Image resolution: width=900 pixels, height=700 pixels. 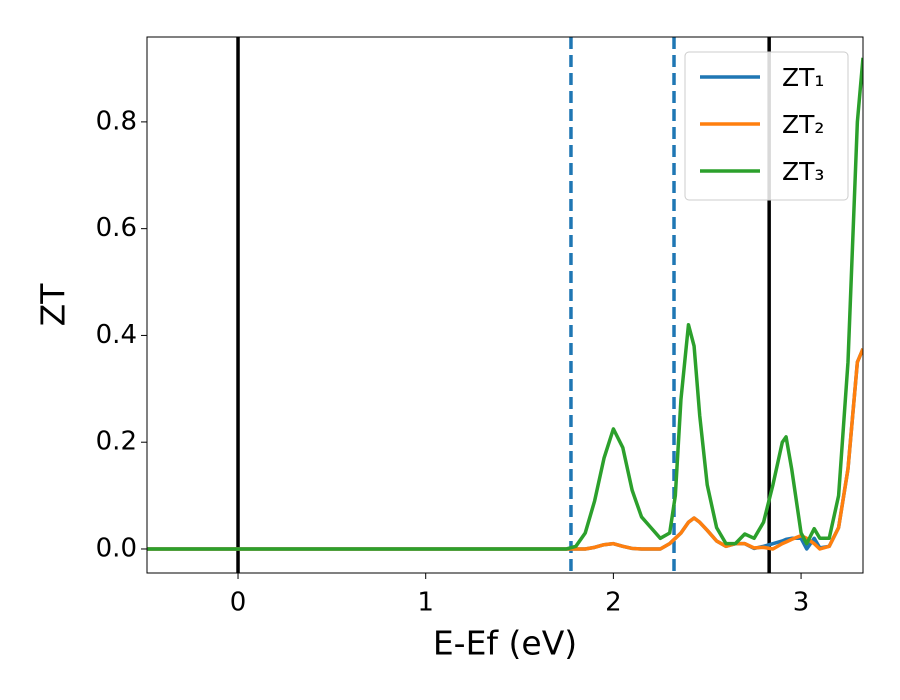 I want to click on x-tick-label: 3, so click(x=801, y=603).